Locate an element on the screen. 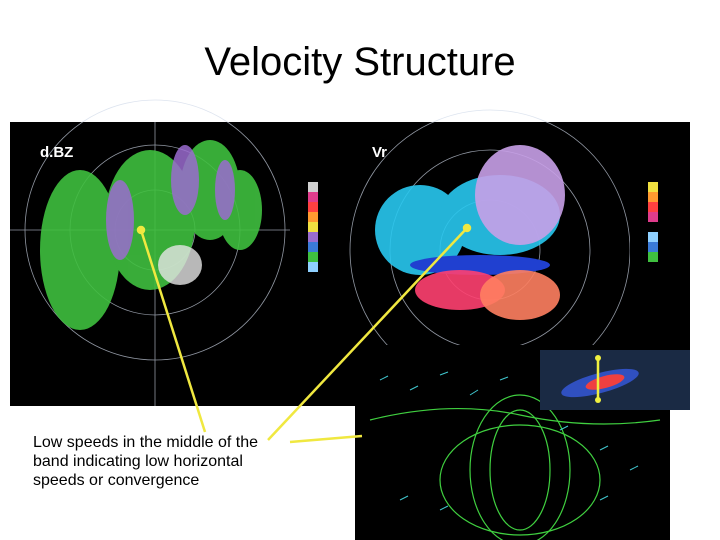 Image resolution: width=720 pixels, height=540 pixels. panel-label: Vr is located at coordinates (379, 152).